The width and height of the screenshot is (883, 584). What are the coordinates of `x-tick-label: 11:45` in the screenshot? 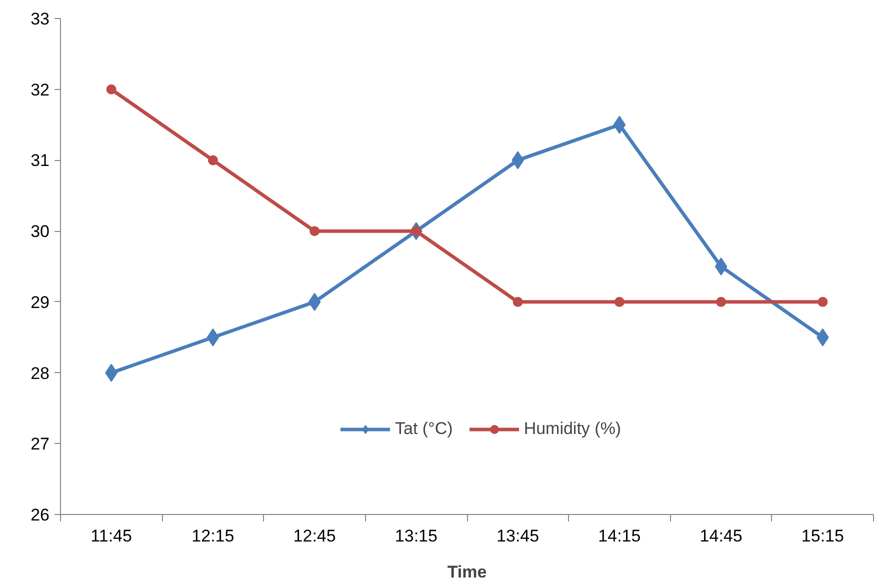 It's located at (111, 536).